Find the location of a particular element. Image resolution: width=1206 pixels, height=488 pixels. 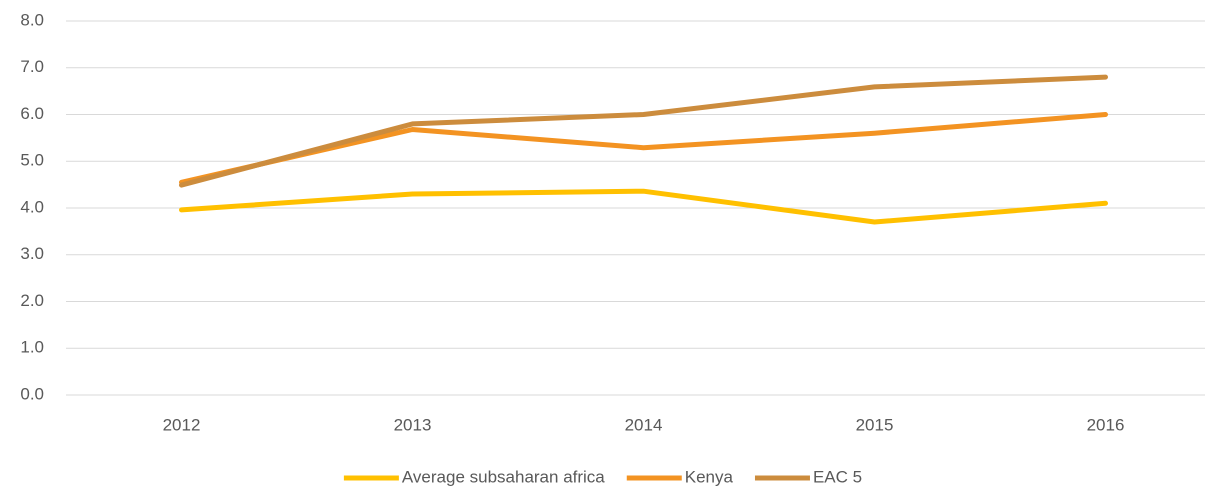

y-tick-label: 2.0 is located at coordinates (32, 300).